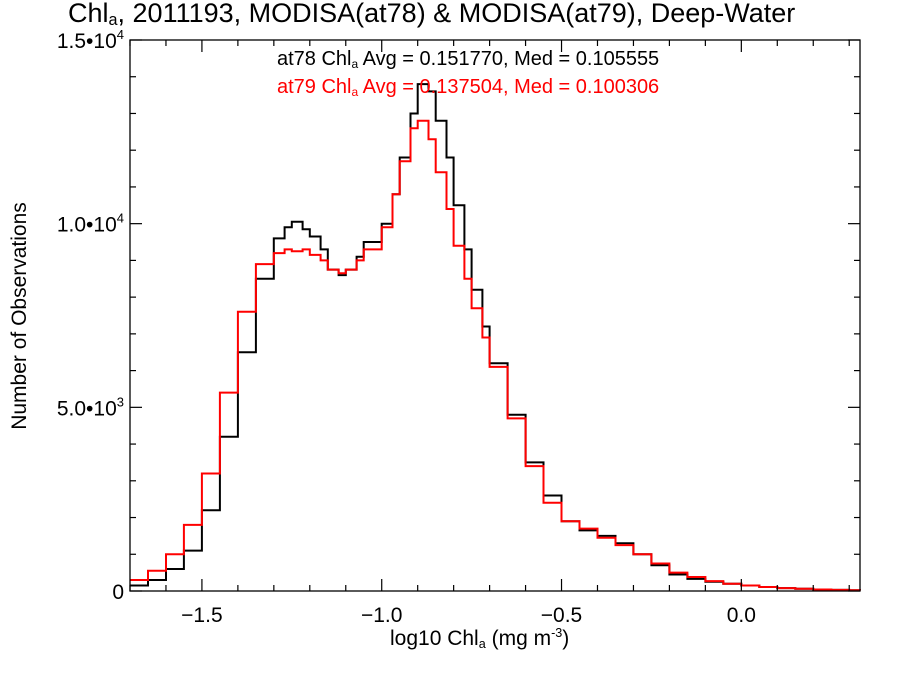 The image size is (900, 675). What do you see at coordinates (201, 615) in the screenshot?
I see `x-tick-label: −1.5` at bounding box center [201, 615].